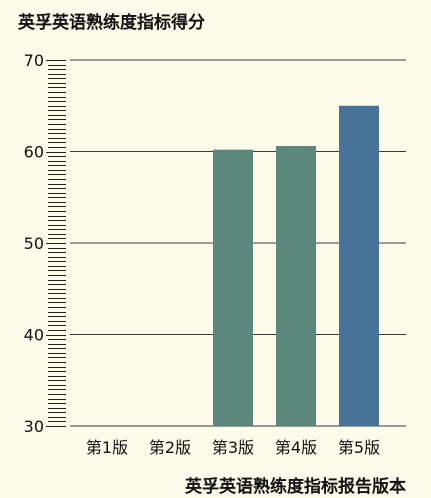  What do you see at coordinates (56, 244) in the screenshot?
I see `minor-ticks` at bounding box center [56, 244].